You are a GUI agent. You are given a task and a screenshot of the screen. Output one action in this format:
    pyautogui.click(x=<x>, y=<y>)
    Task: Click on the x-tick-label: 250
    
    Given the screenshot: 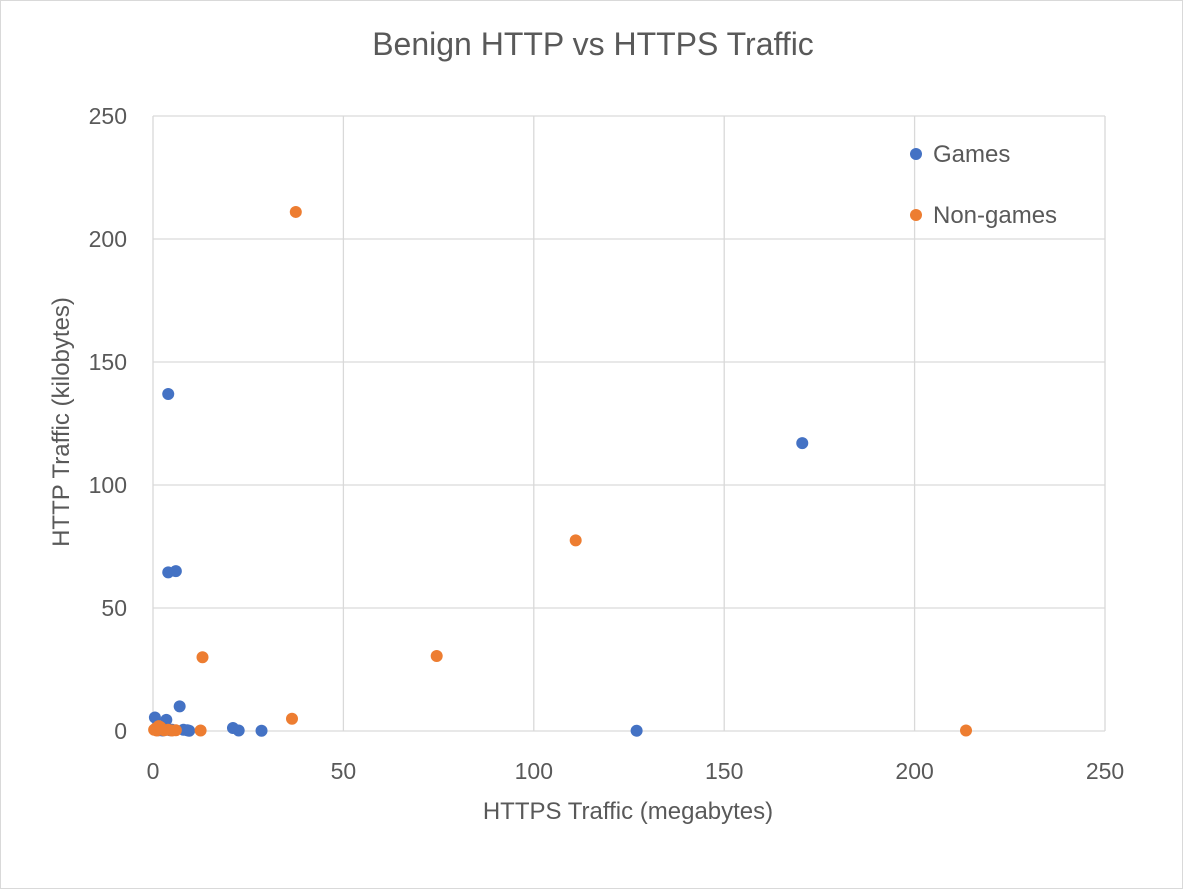 What is the action you would take?
    pyautogui.click(x=1105, y=771)
    